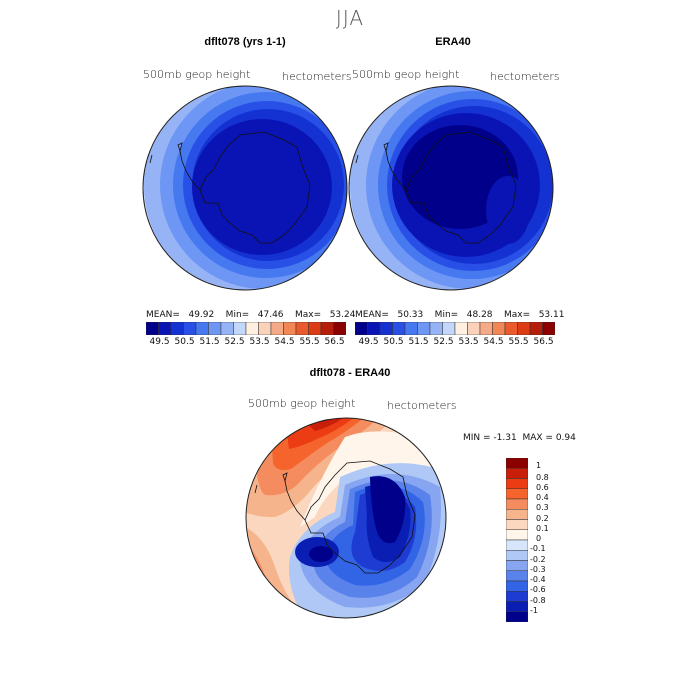  What do you see at coordinates (317, 76) in the screenshot?
I see `panel-1-units-label: hectometers` at bounding box center [317, 76].